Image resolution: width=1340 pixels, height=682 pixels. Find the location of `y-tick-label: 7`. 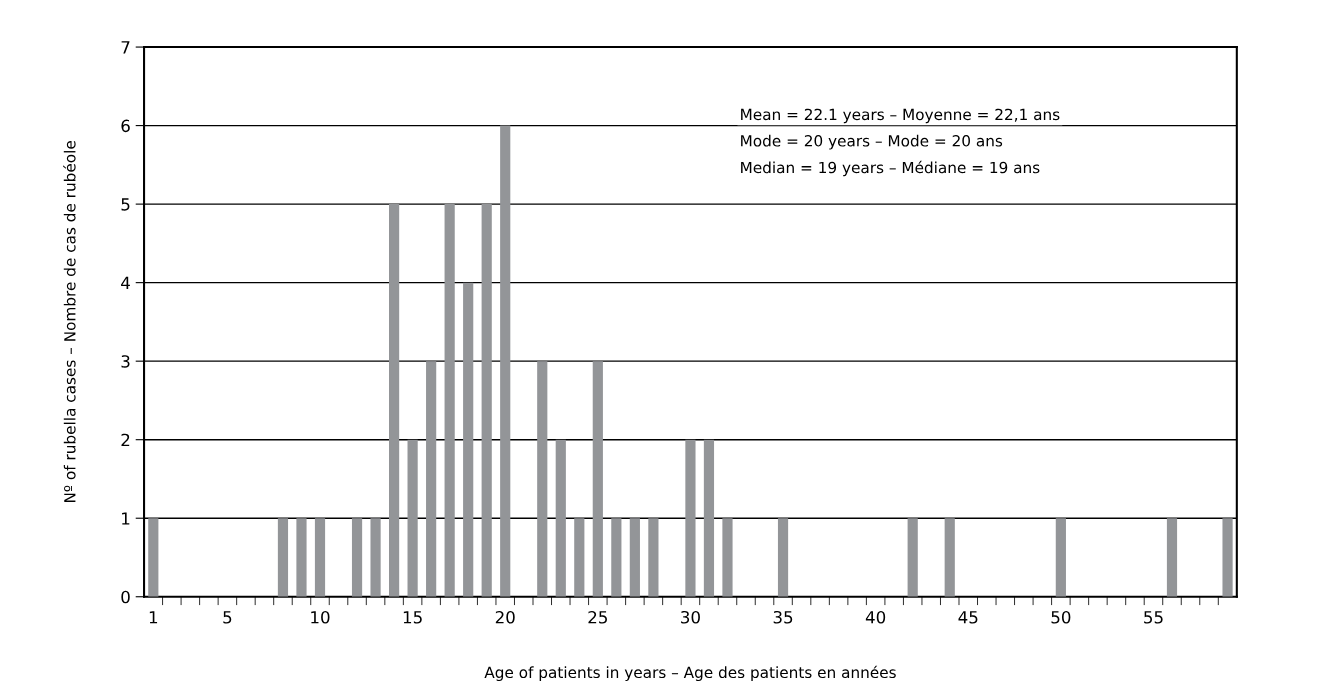

y-tick-label: 7 is located at coordinates (125, 47).